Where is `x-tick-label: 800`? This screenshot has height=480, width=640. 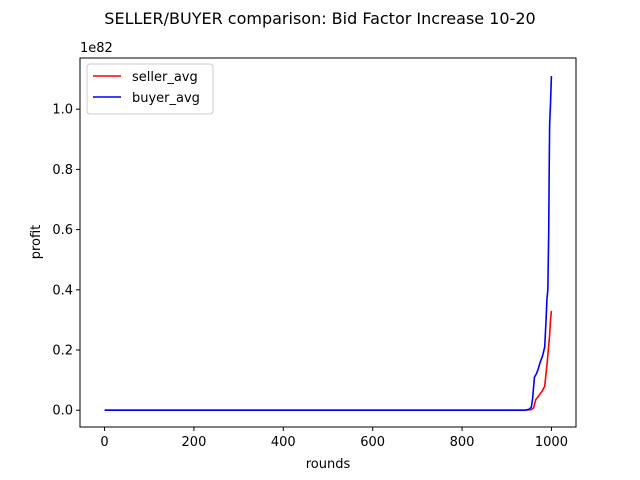
x-tick-label: 800 is located at coordinates (462, 442).